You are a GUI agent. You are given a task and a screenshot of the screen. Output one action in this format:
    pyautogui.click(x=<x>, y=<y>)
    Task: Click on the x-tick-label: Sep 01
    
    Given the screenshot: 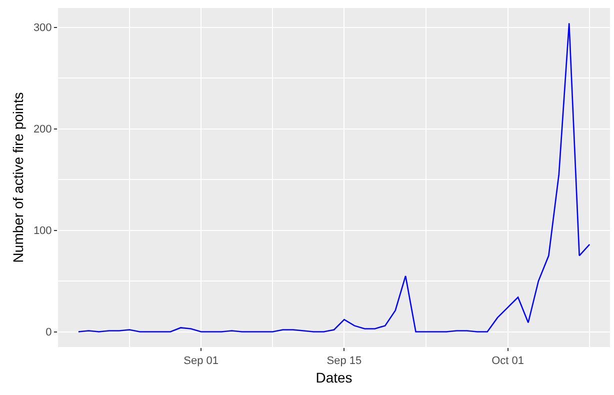 What is the action you would take?
    pyautogui.click(x=201, y=361)
    